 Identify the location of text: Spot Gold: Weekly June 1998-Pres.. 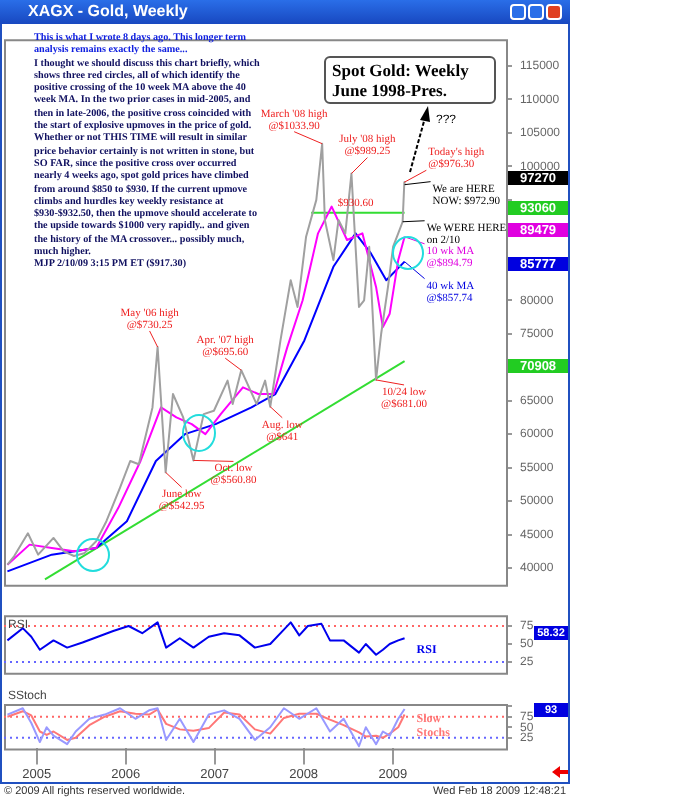
(410, 80).